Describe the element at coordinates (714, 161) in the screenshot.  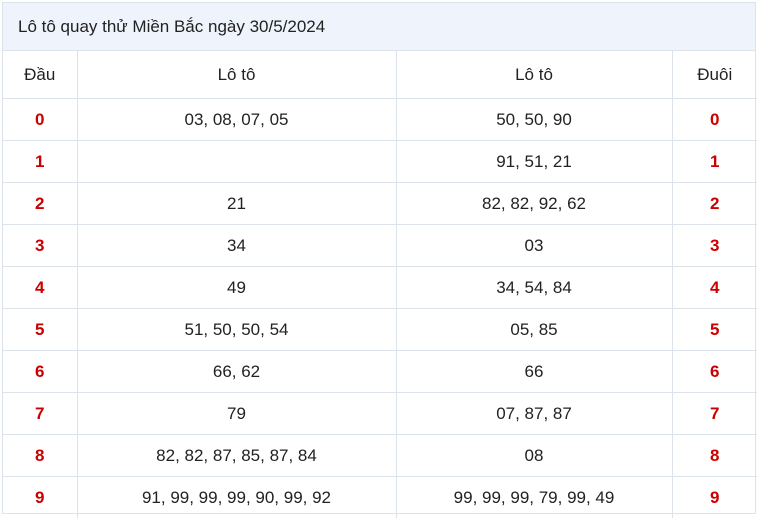
I see `duoi-cell: 1` at that location.